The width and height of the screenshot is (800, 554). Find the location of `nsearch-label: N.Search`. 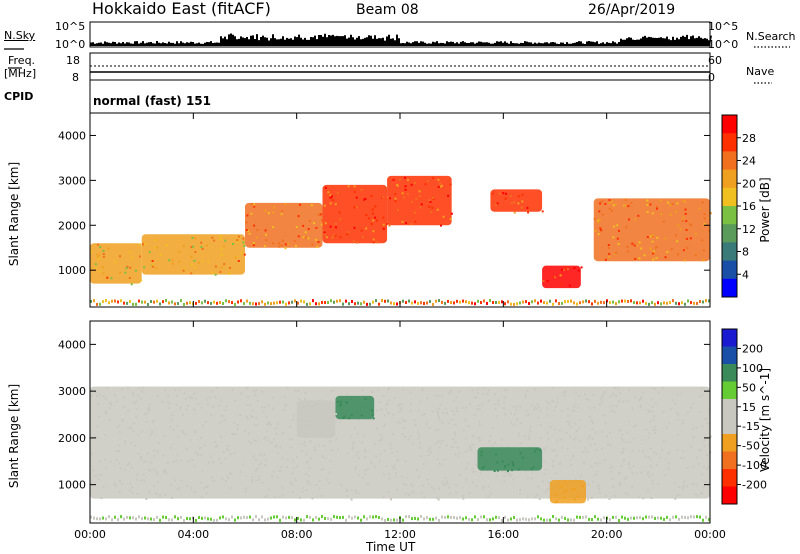

nsearch-label: N.Search is located at coordinates (771, 36).